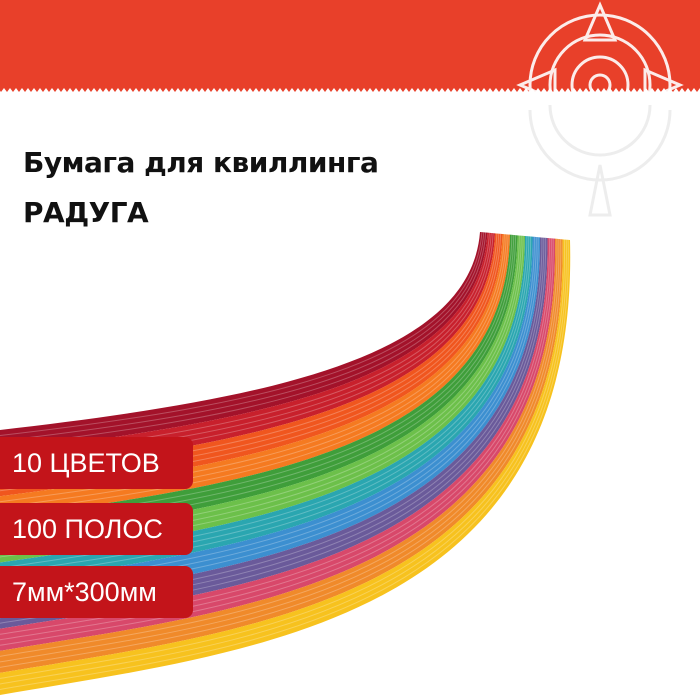 The height and width of the screenshot is (700, 700). Describe the element at coordinates (350, 46) in the screenshot. I see `header-banner` at that location.